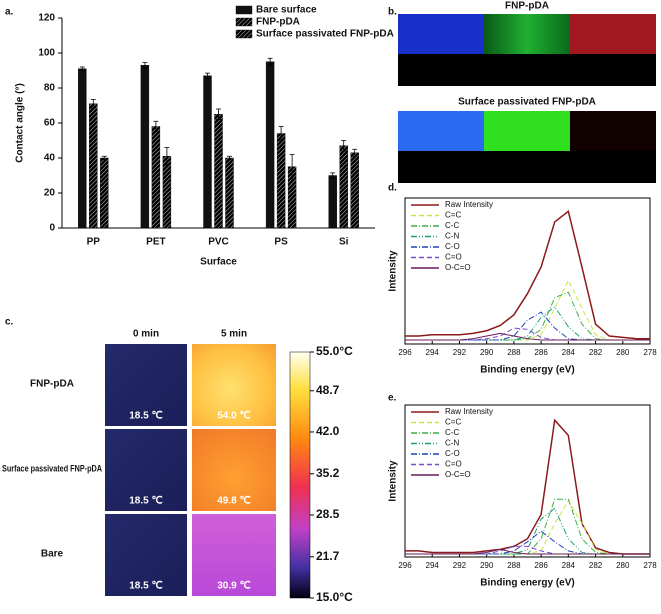  Describe the element at coordinates (9, 322) in the screenshot. I see `panel-label: c.` at that location.